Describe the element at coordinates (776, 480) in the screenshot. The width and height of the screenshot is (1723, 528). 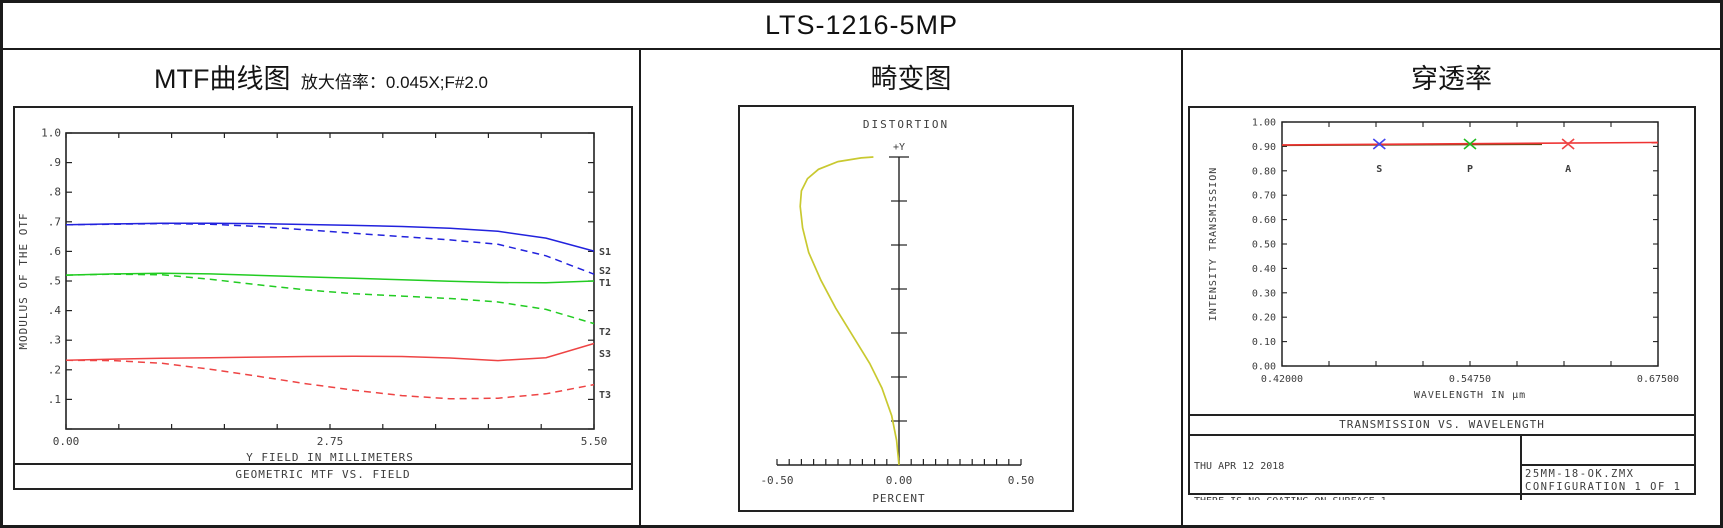
I see `distortion-xtick-neg: -0.50` at that location.